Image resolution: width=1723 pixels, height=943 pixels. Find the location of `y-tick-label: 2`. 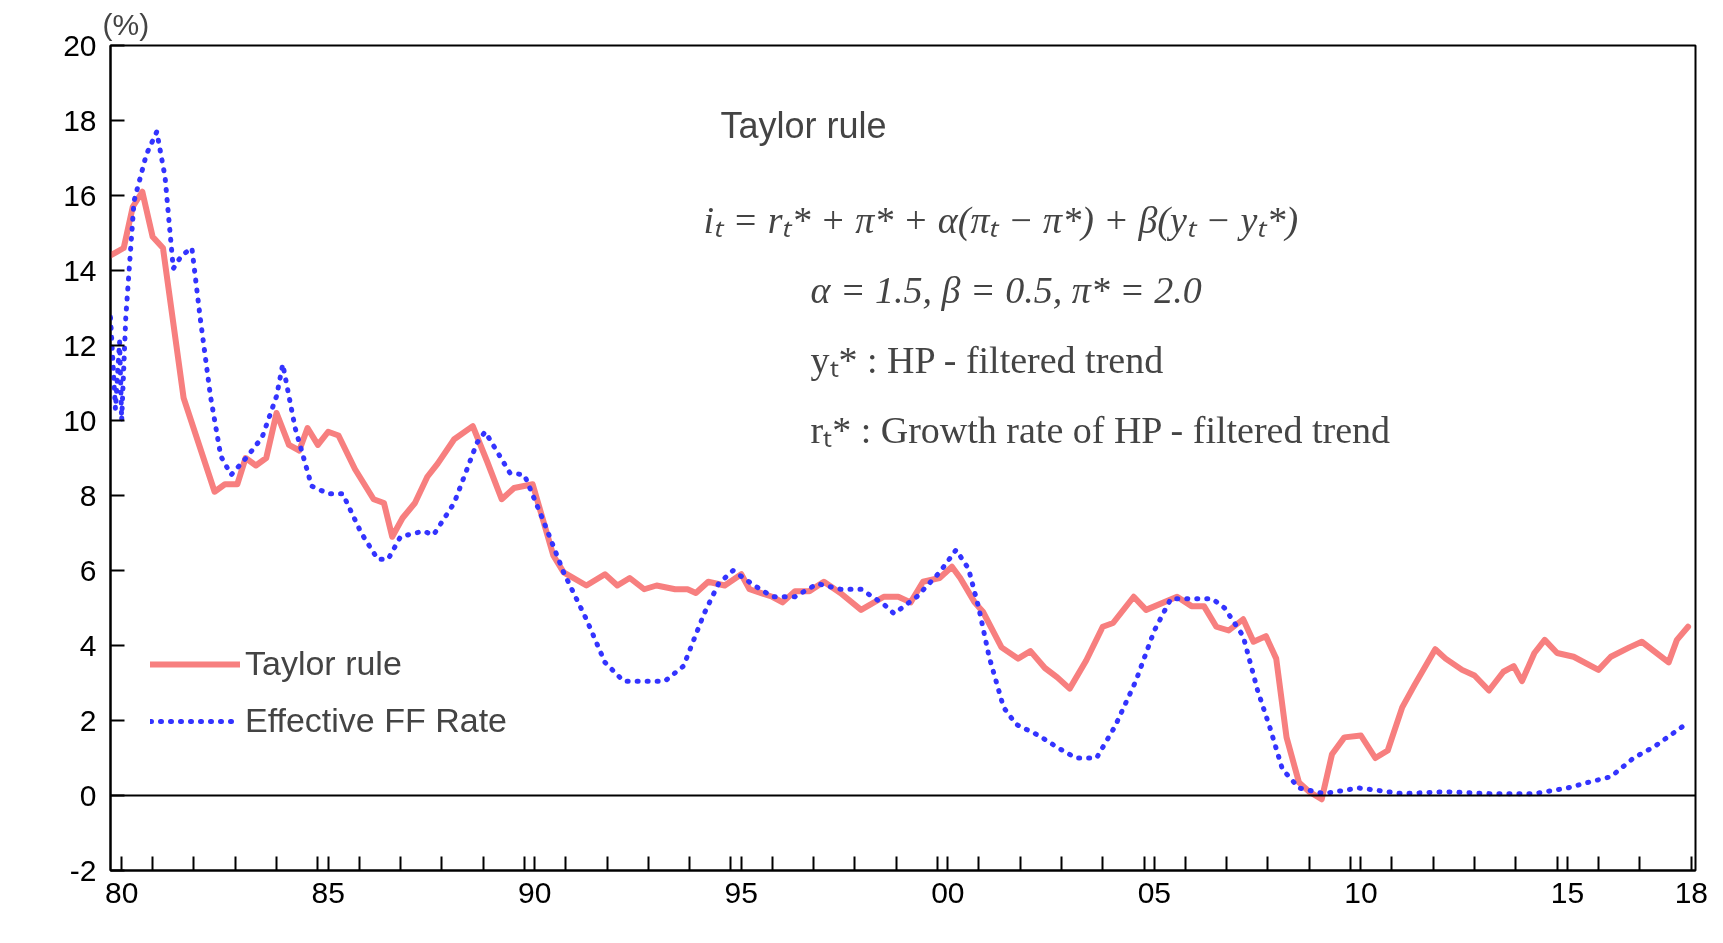

y-tick-label: 2 is located at coordinates (88, 720).